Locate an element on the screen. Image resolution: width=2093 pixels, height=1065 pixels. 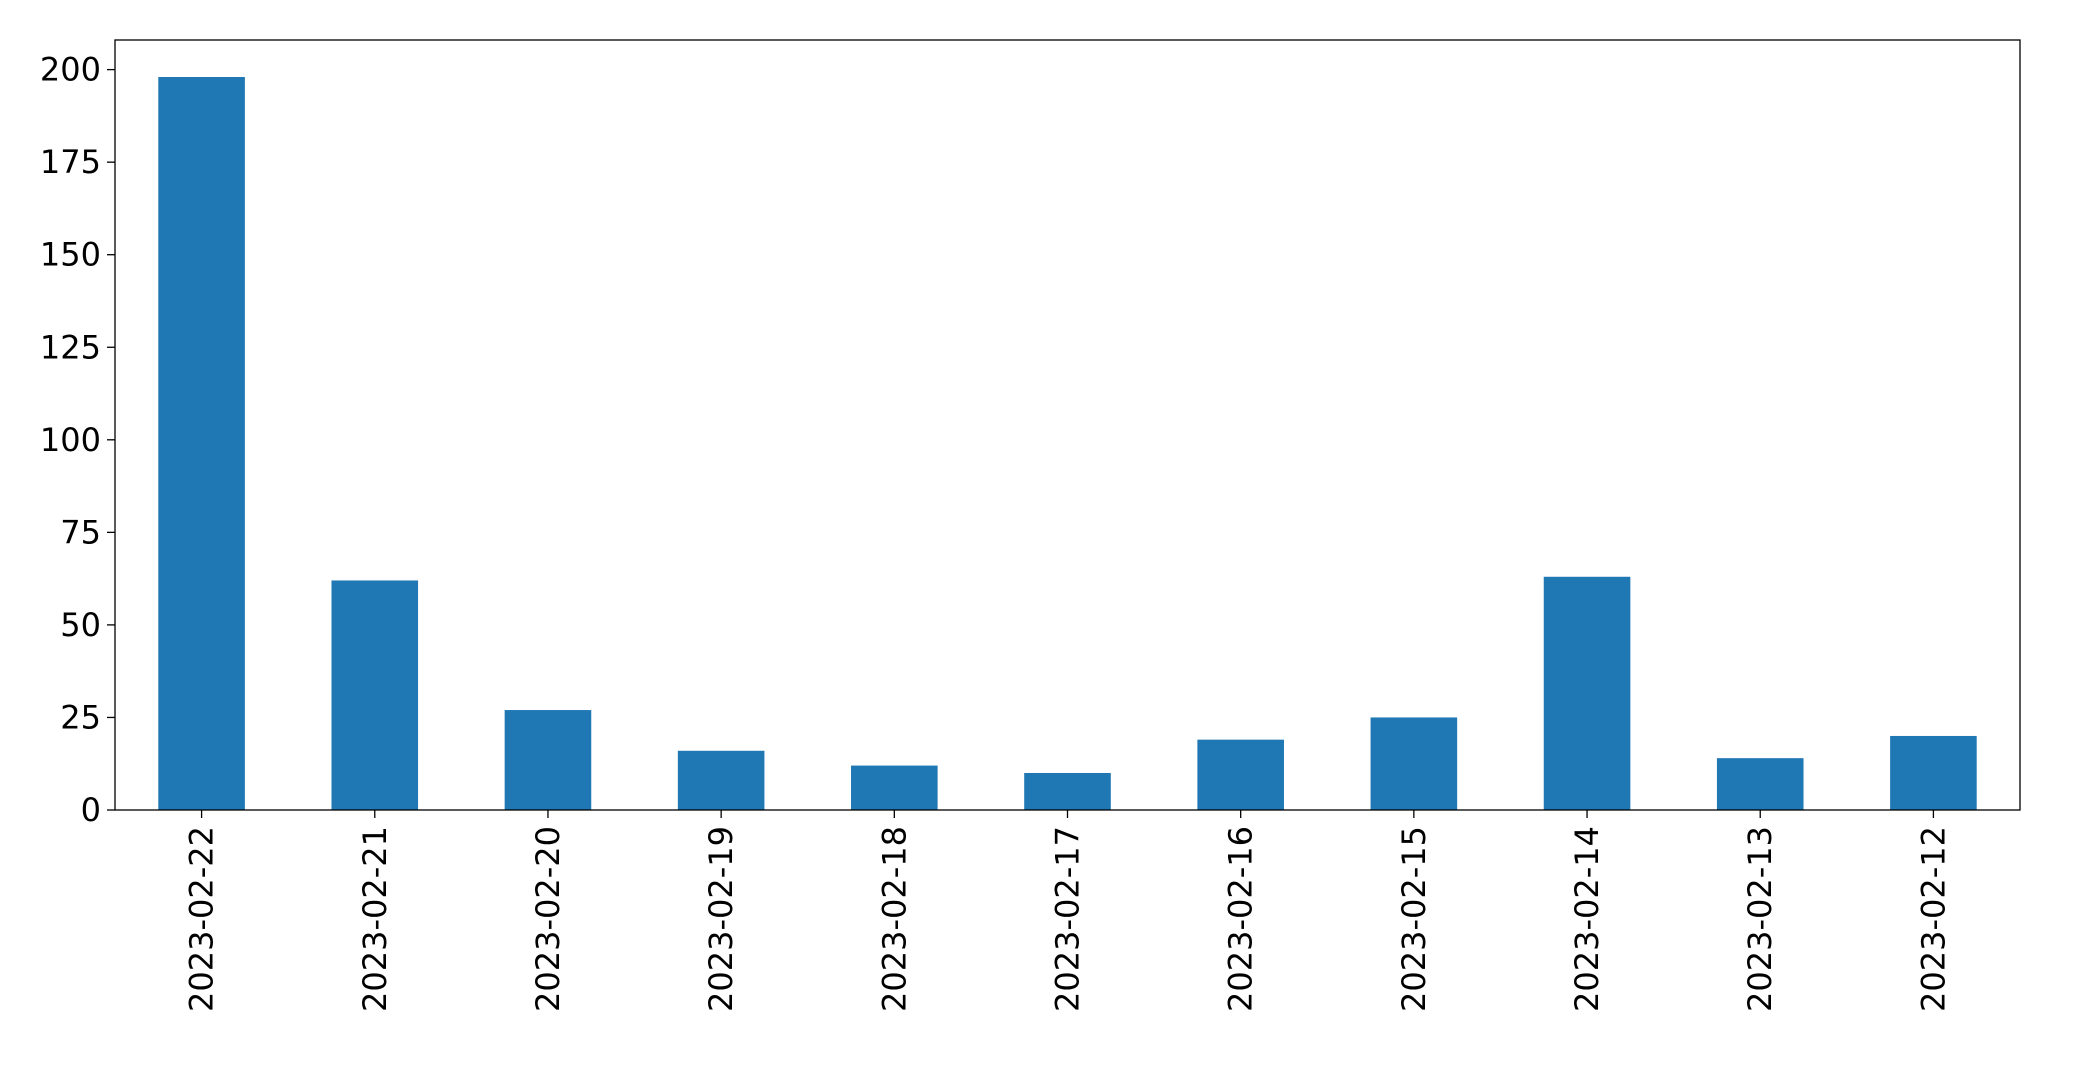
x-tick-label: 2023-02-15 is located at coordinates (1414, 919).